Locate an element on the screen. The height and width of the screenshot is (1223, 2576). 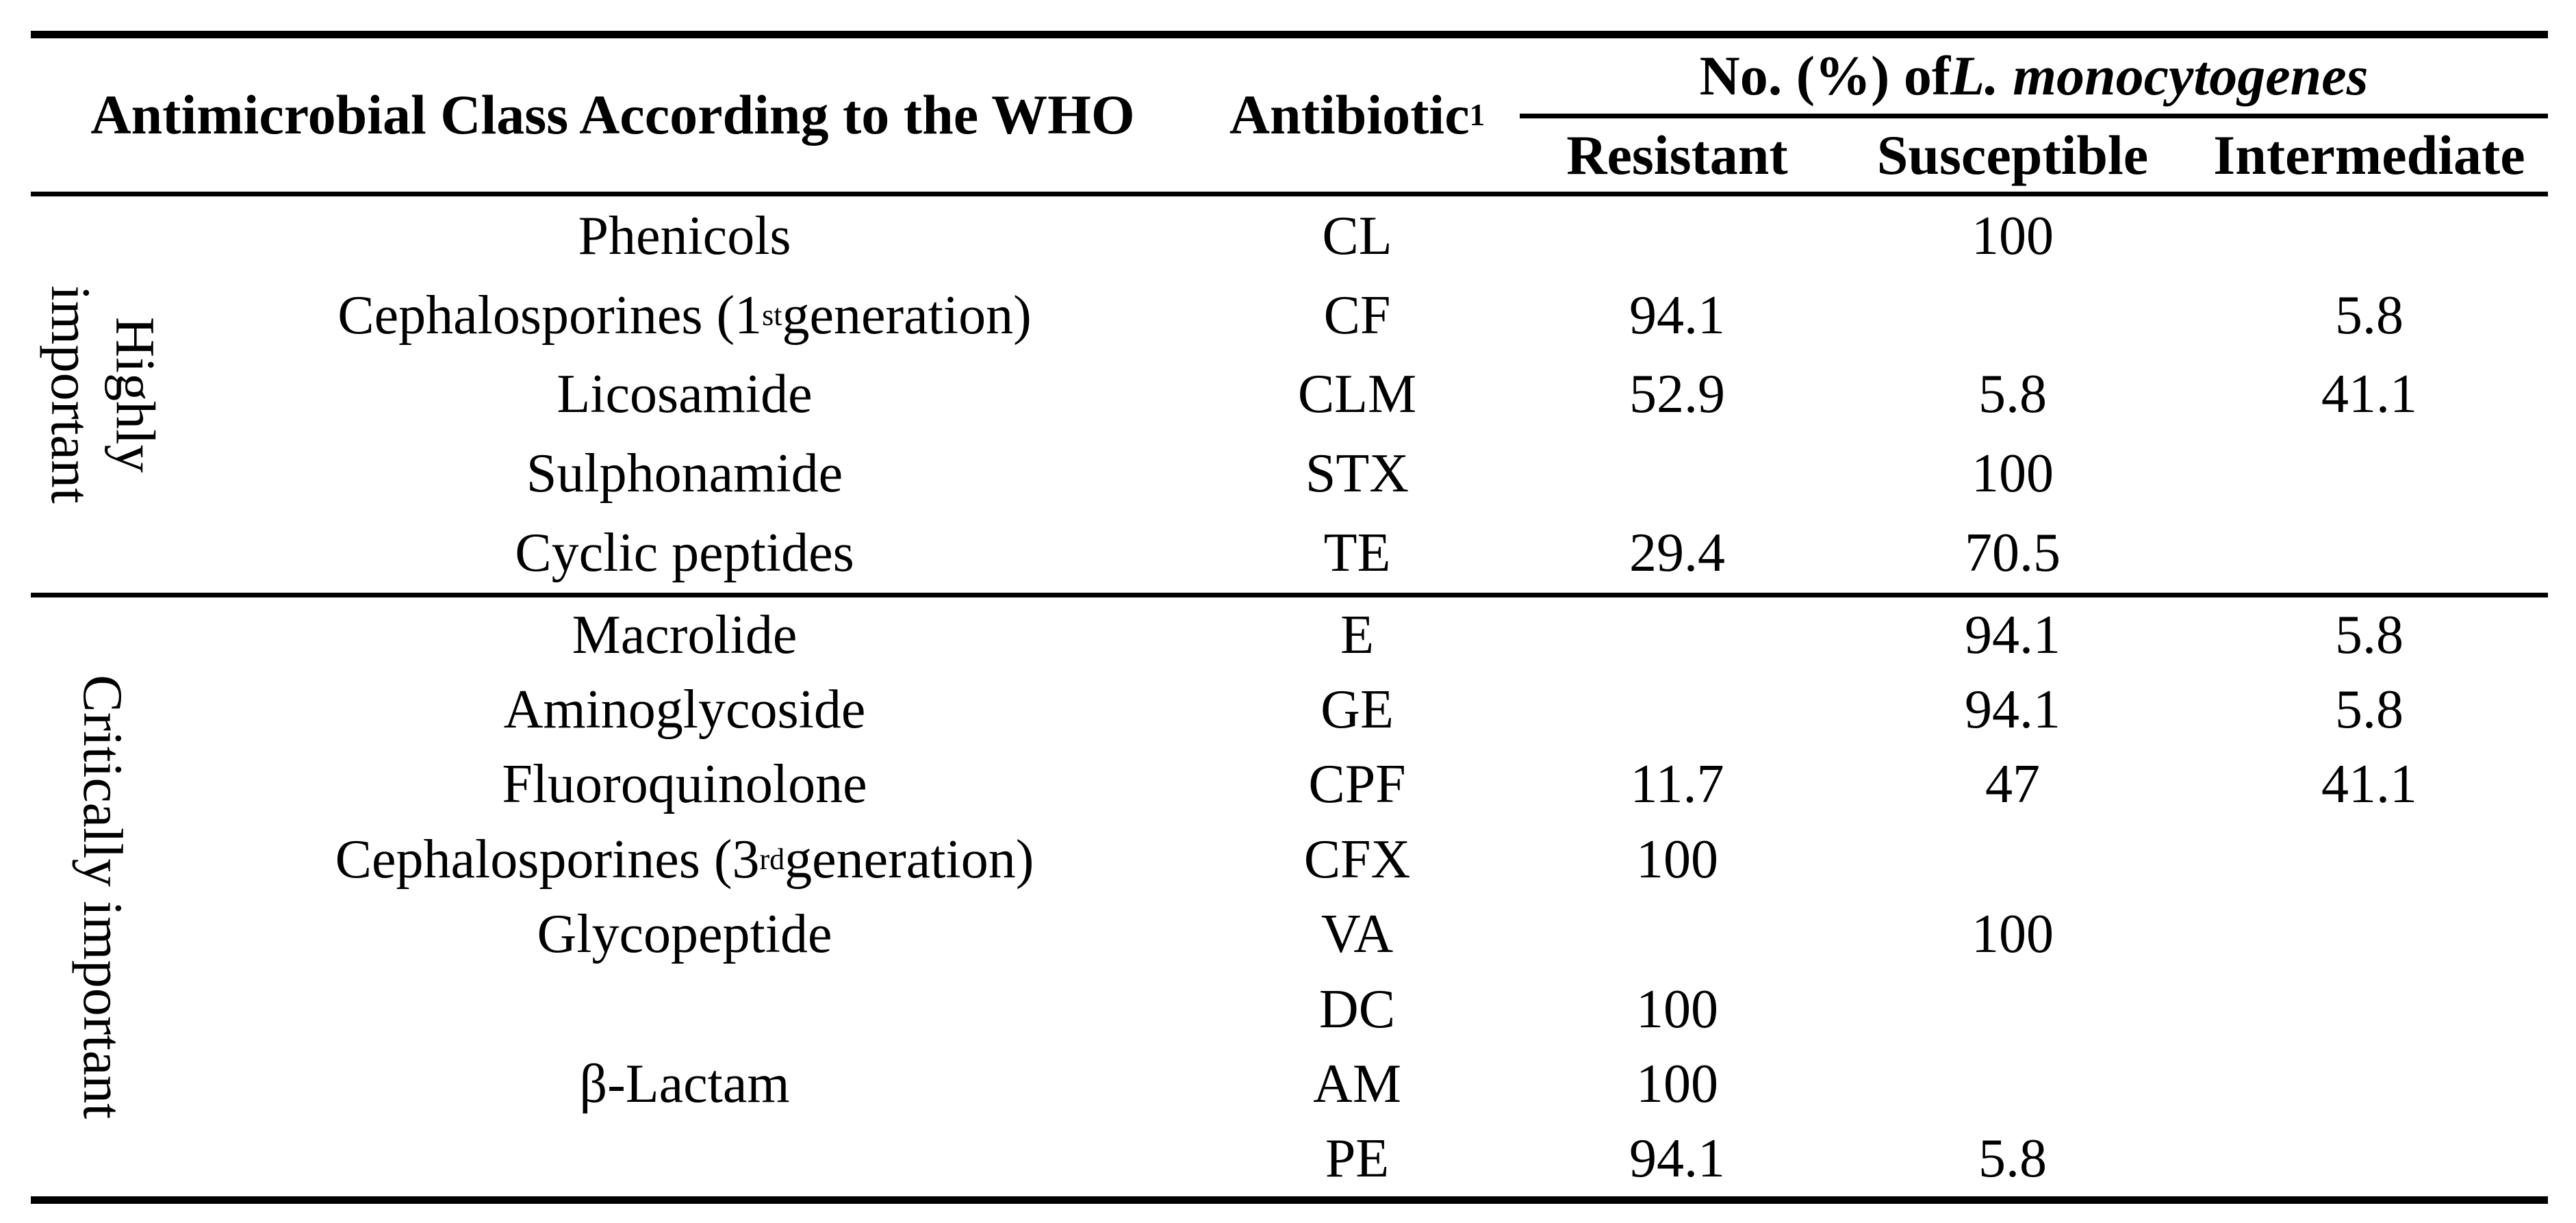
column-group-header: No. (%) of L. monocytogenes is located at coordinates (2034, 76).